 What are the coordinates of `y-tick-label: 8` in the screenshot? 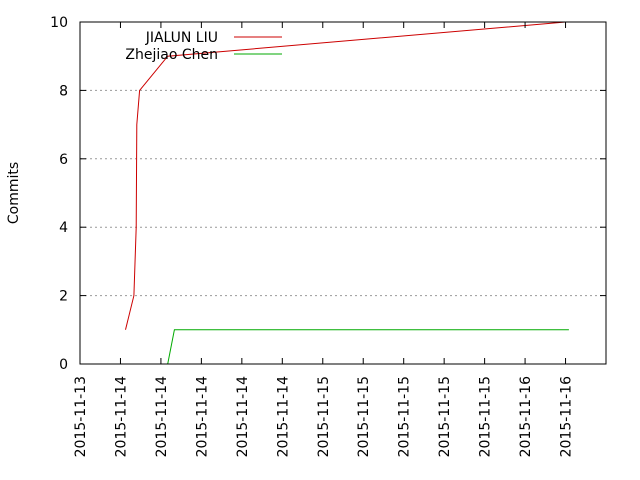 It's located at (63, 91).